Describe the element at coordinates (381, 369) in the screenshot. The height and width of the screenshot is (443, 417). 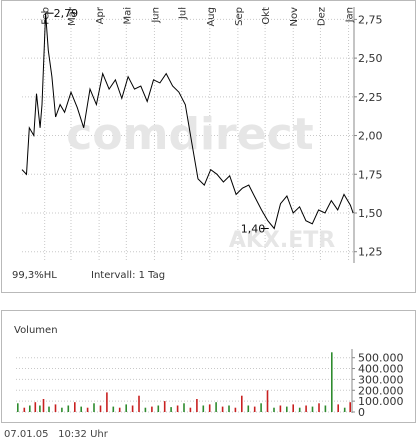
I see `volume-y-tick-label: 400.000` at that location.